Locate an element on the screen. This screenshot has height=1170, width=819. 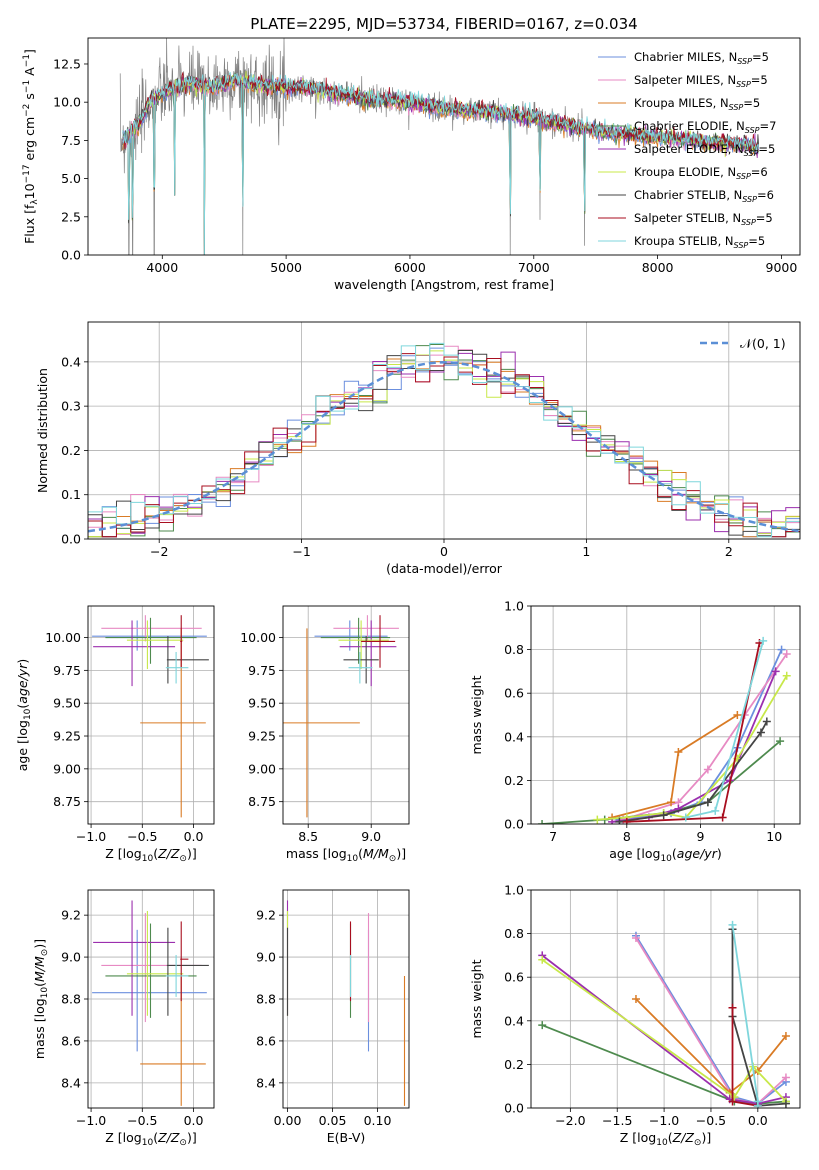
x-axis-label: Z [log10(Z/Z⊙)] is located at coordinates (150, 1139).